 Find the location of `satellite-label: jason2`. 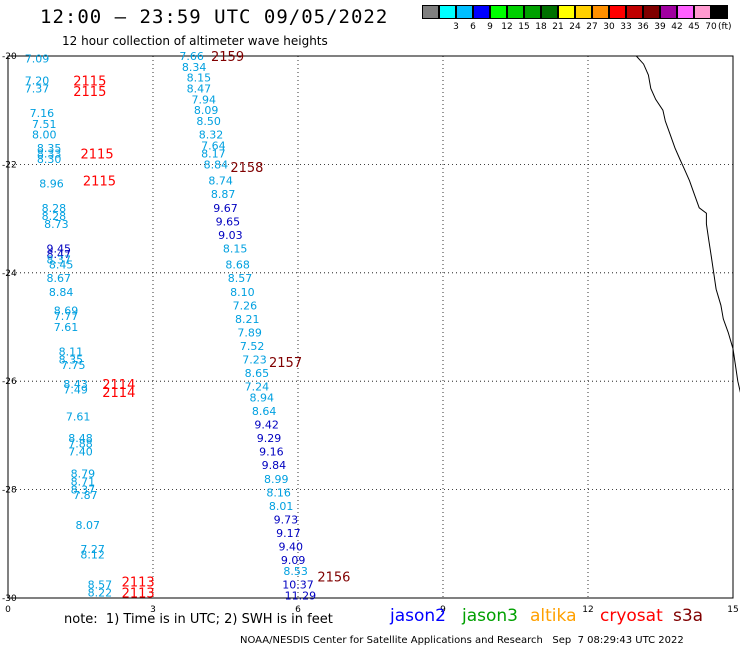

satellite-label: jason2 is located at coordinates (418, 616).